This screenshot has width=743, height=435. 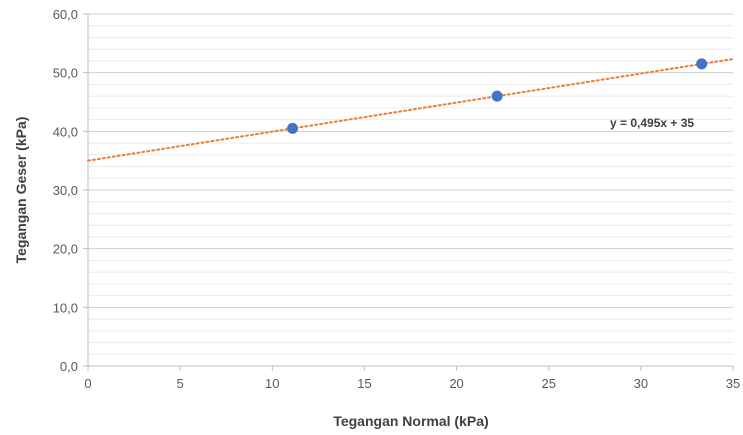 What do you see at coordinates (652, 123) in the screenshot?
I see `trendline-equation: y = 0,495x + 35` at bounding box center [652, 123].